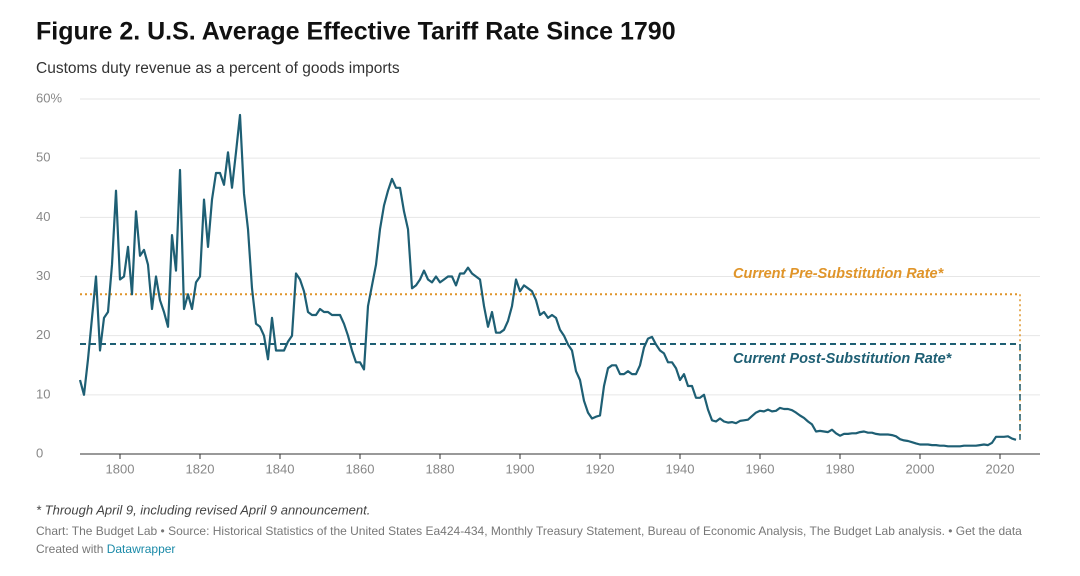 Image resolution: width=1080 pixels, height=576 pixels. What do you see at coordinates (43, 334) in the screenshot?
I see `y-tick-label: 20` at bounding box center [43, 334].